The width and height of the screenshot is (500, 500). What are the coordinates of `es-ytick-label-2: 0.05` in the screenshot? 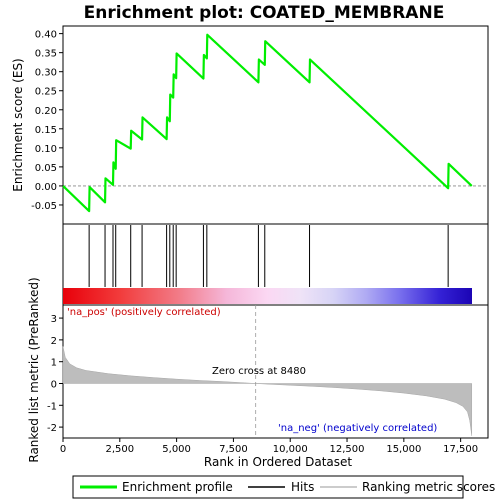 It's located at (46, 168).